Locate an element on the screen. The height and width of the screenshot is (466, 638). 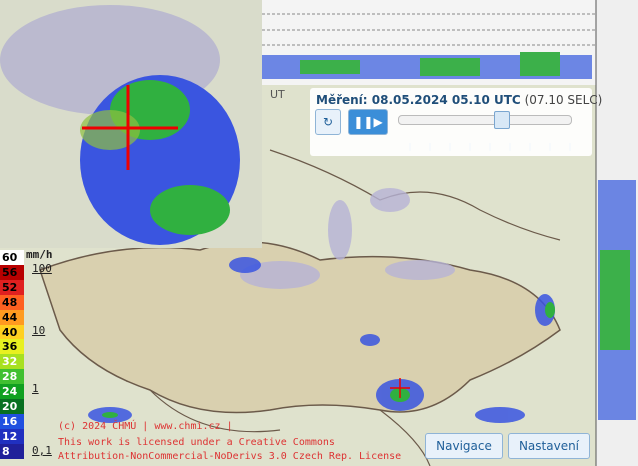
rate-label: 100 is located at coordinates (42, 268).